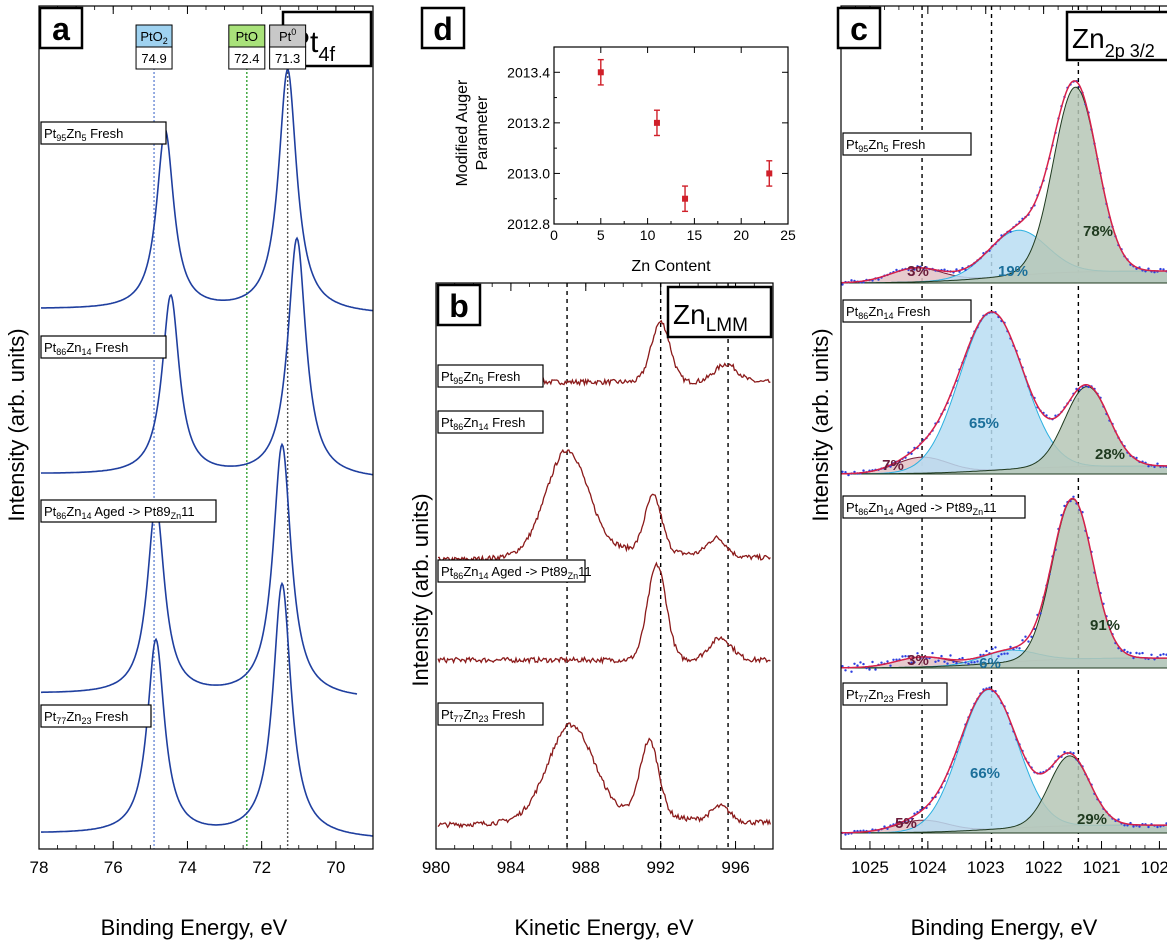 The height and width of the screenshot is (945, 1167). What do you see at coordinates (154, 47) in the screenshot?
I see `reference-label: PtO2 74.9` at bounding box center [154, 47].